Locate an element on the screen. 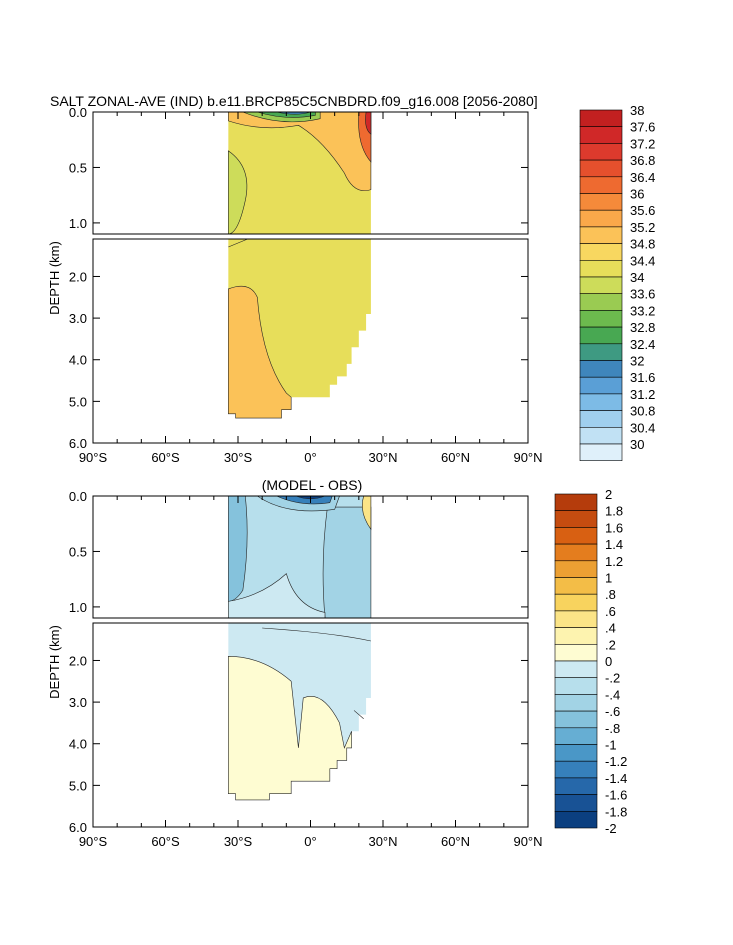 This screenshot has height=945, width=733. contour-high-north is located at coordinates (300, 151).